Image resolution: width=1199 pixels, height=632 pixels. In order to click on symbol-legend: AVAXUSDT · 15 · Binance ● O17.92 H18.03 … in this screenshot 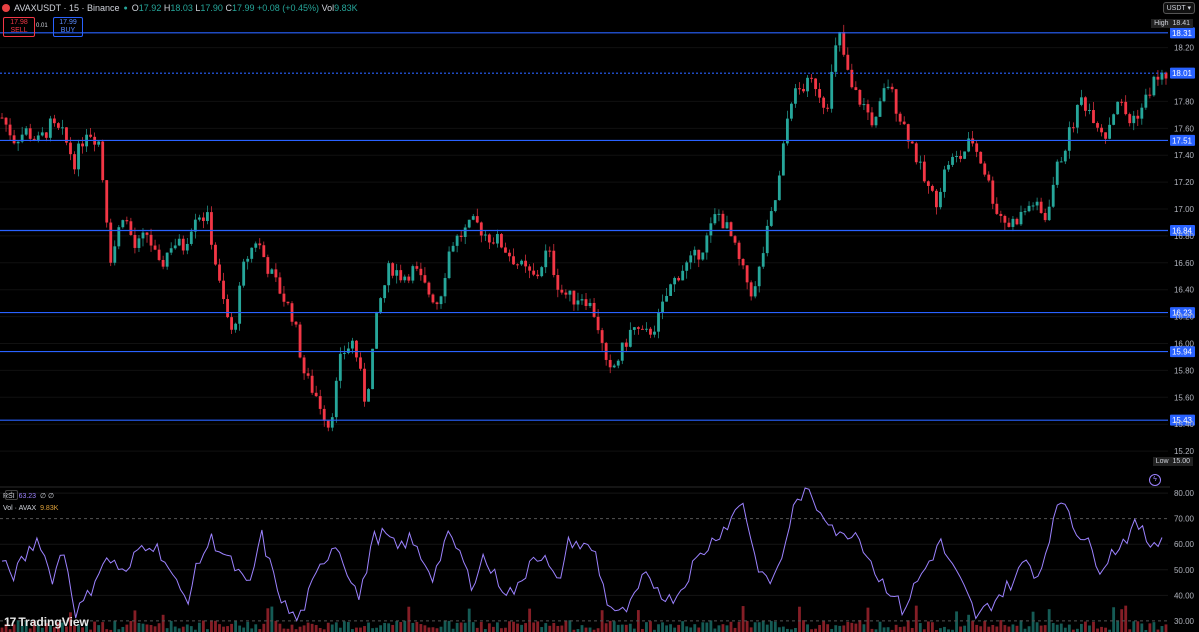, I will do `click(180, 8)`.